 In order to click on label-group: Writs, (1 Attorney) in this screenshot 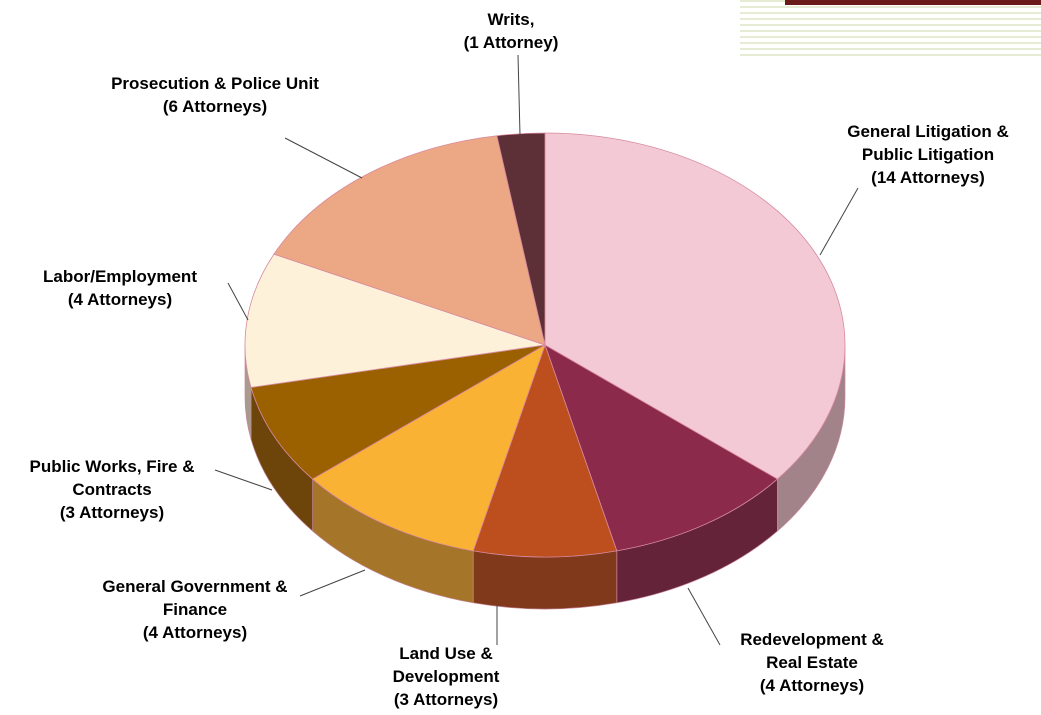, I will do `click(511, 31)`.